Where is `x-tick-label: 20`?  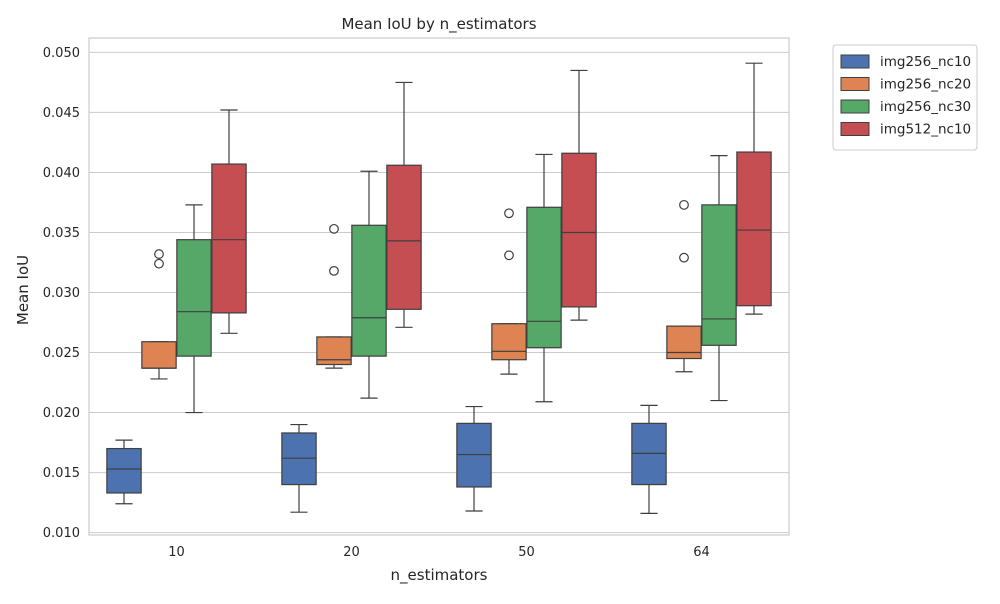 x-tick-label: 20 is located at coordinates (351, 552).